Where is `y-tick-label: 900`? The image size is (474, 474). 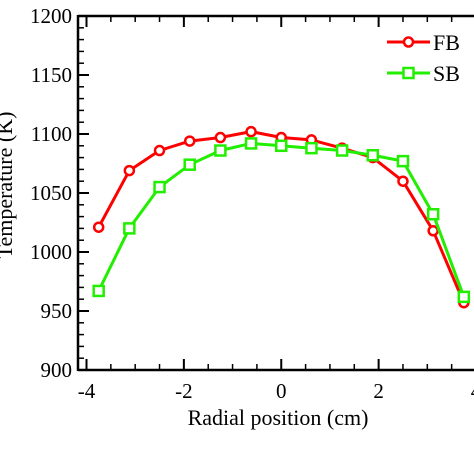
y-tick-label: 900 is located at coordinates (57, 370).